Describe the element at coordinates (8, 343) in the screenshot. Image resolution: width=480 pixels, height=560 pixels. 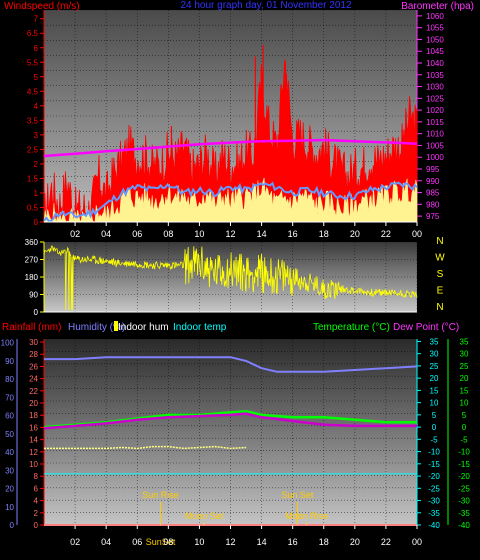
I see `humidity-tick-label: 100` at that location.